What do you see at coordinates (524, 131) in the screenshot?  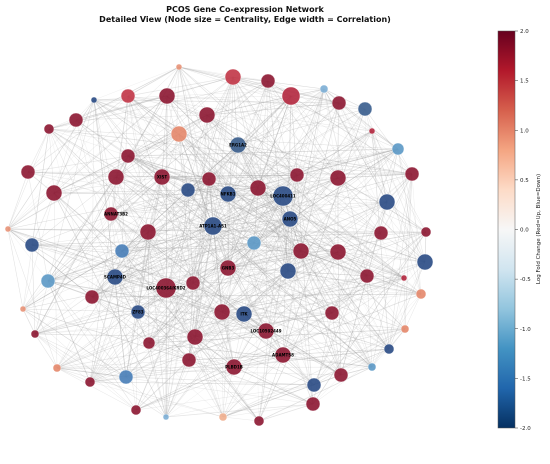 I see `colorbar-tick-label: 1.0` at bounding box center [524, 131].